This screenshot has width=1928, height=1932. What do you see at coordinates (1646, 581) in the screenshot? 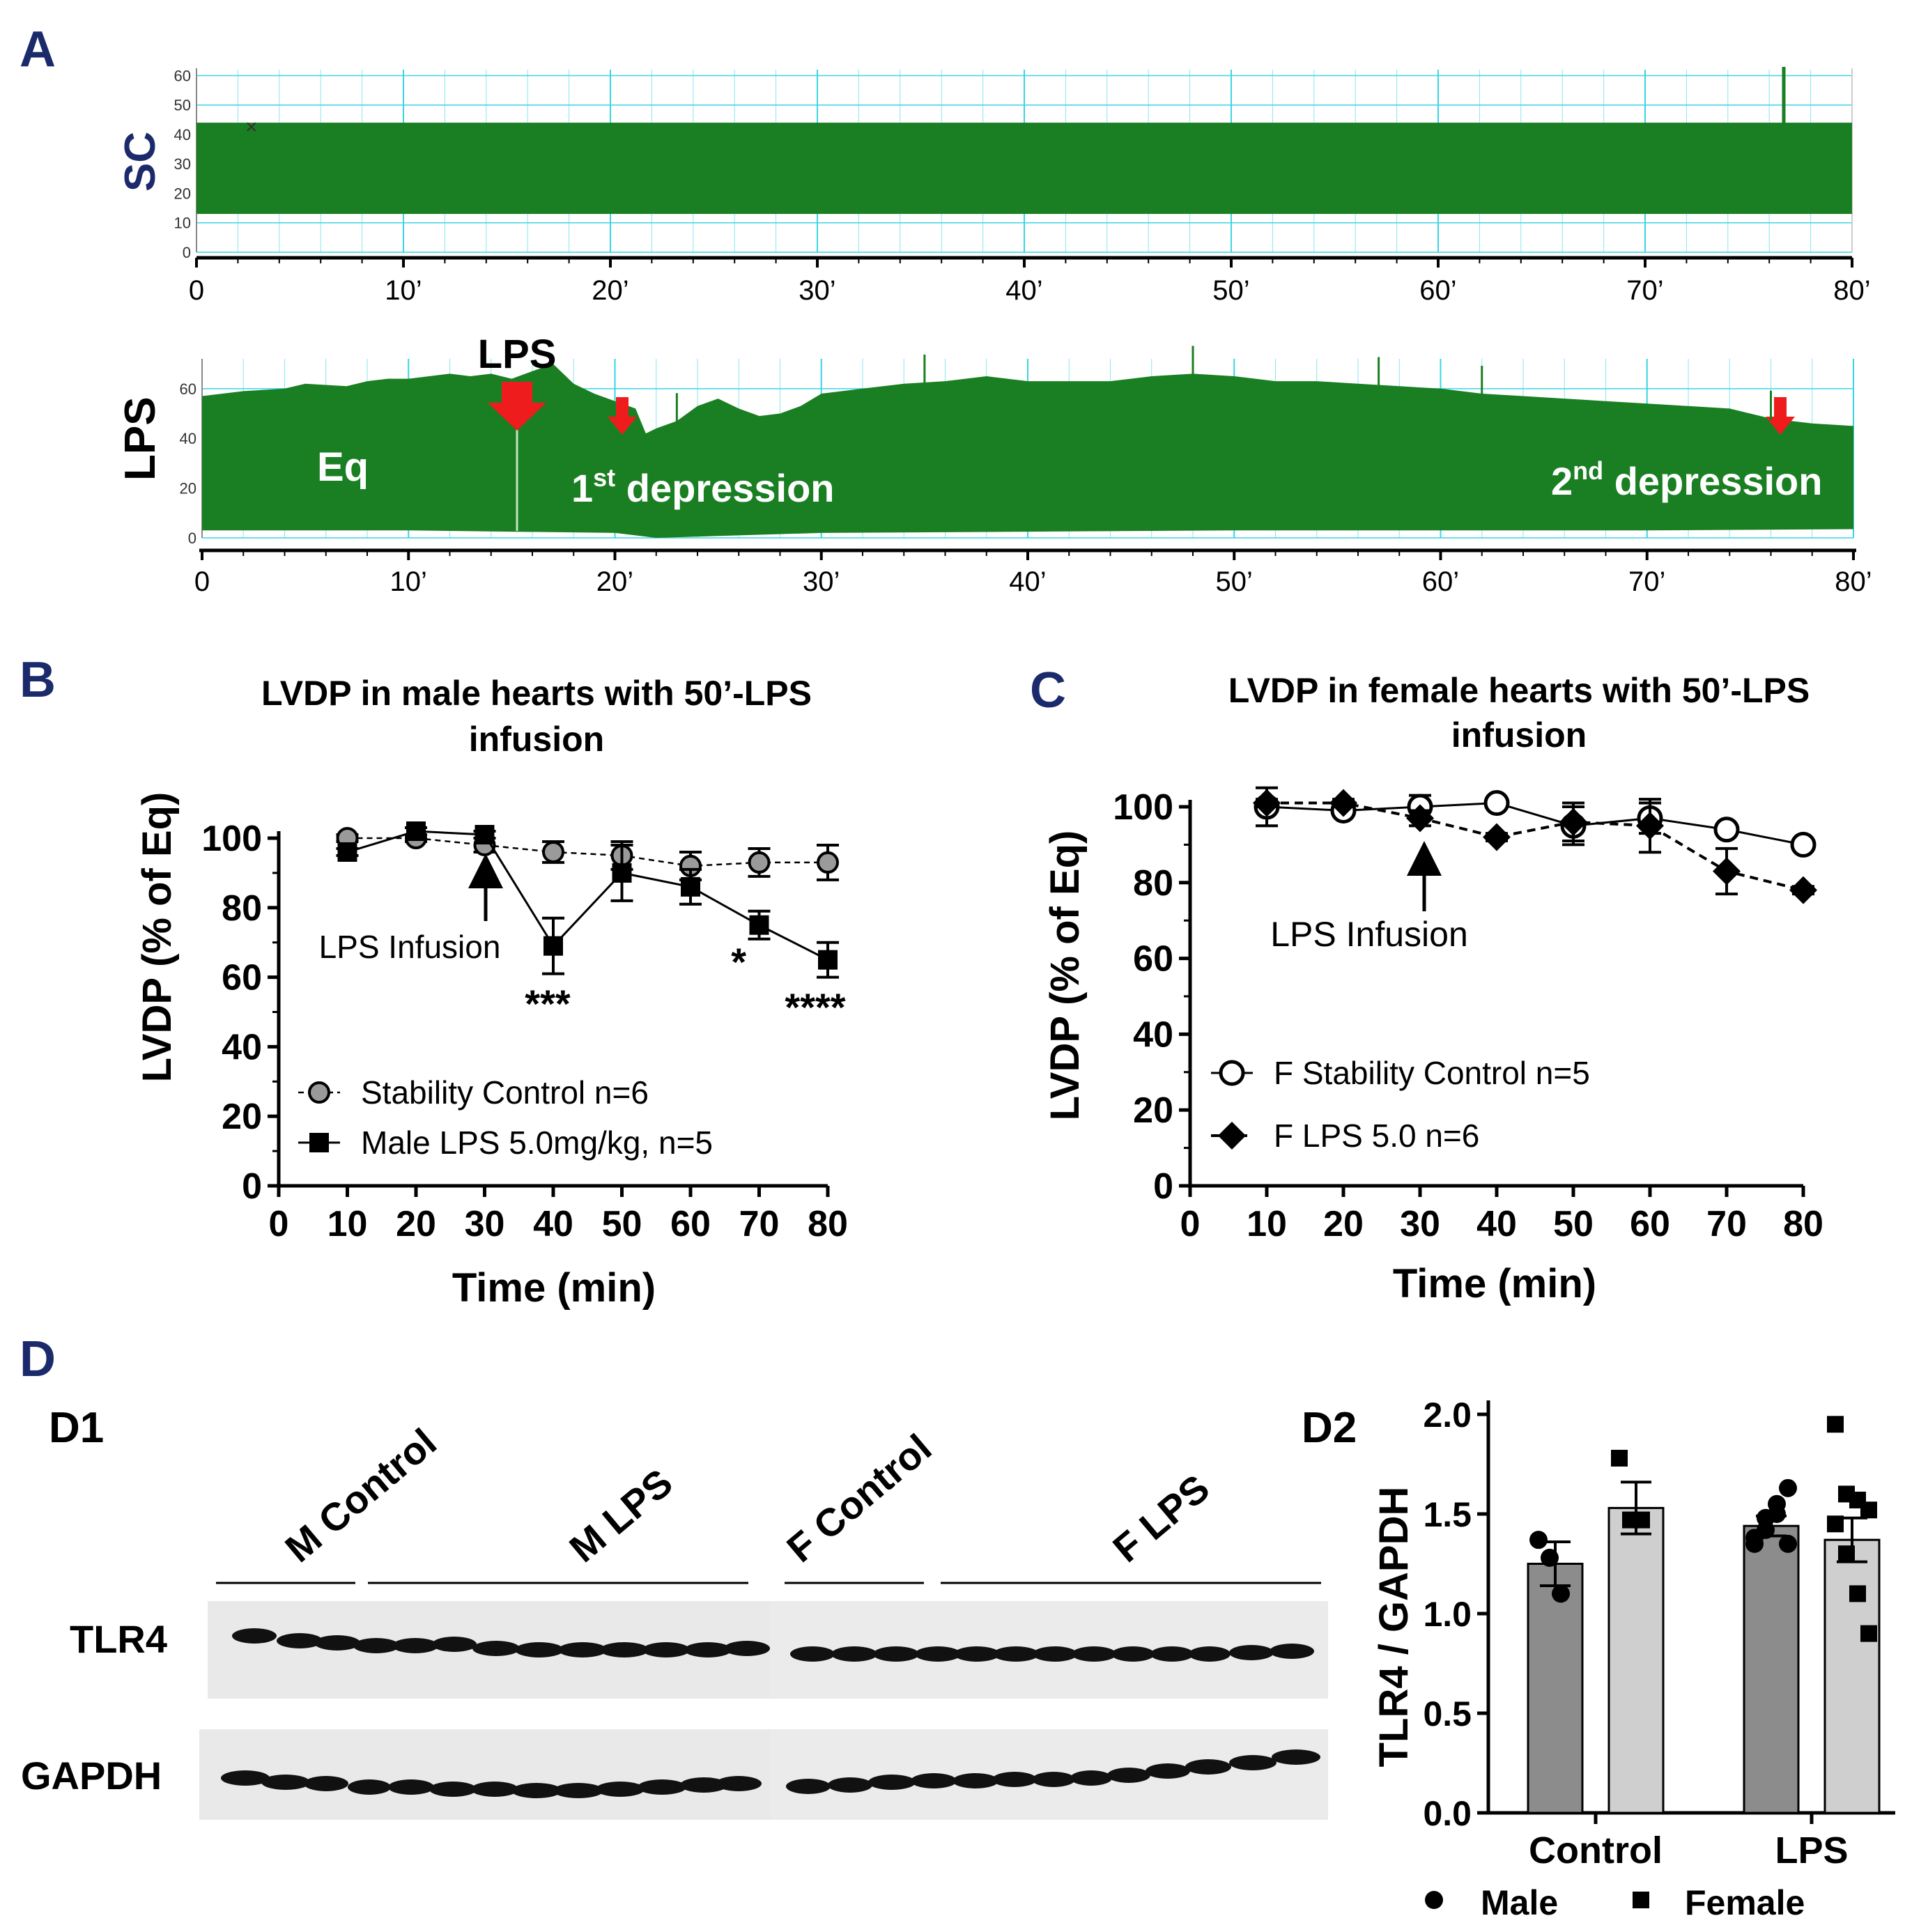
I see `lps-x-tick-label: 70’` at bounding box center [1646, 581].